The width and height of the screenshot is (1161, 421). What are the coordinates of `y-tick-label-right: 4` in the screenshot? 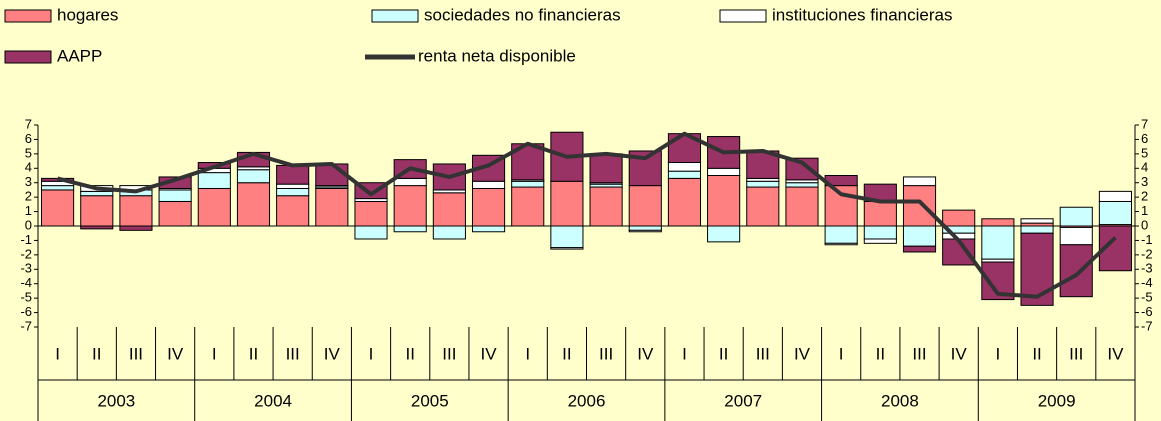 It's located at (1144, 167).